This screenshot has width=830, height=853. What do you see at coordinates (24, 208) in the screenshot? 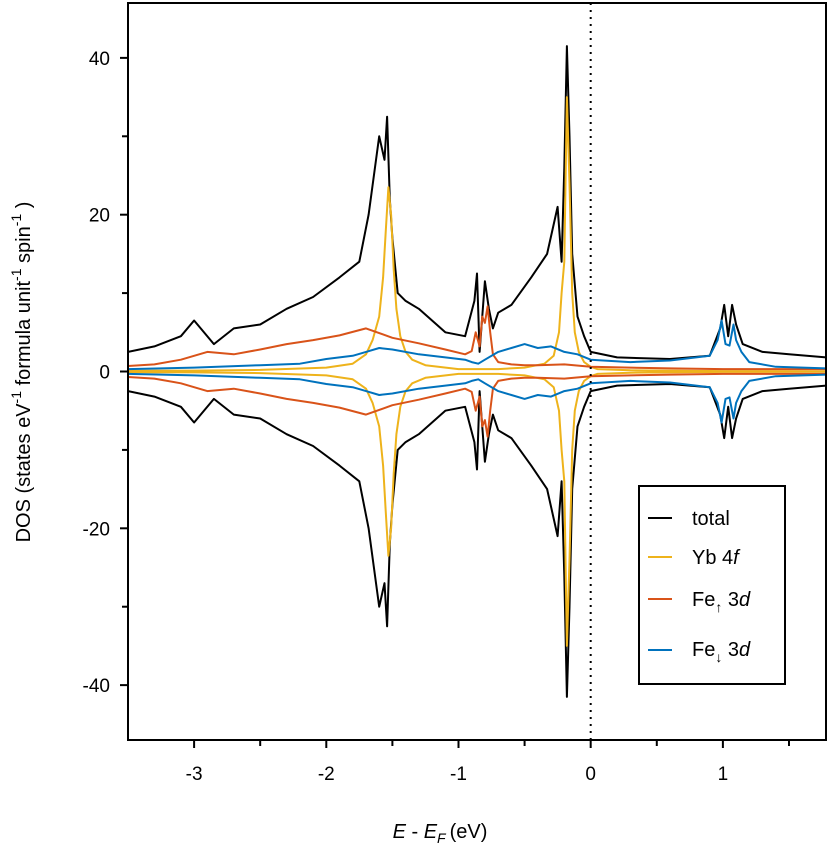
I see `y-axis-title-part4: )` at bounding box center [24, 208].